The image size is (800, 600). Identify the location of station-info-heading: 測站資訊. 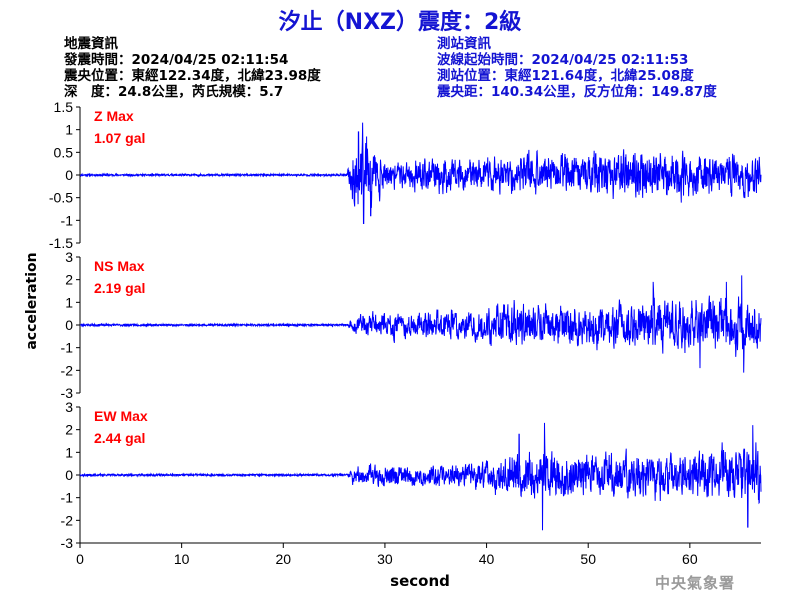
(464, 44).